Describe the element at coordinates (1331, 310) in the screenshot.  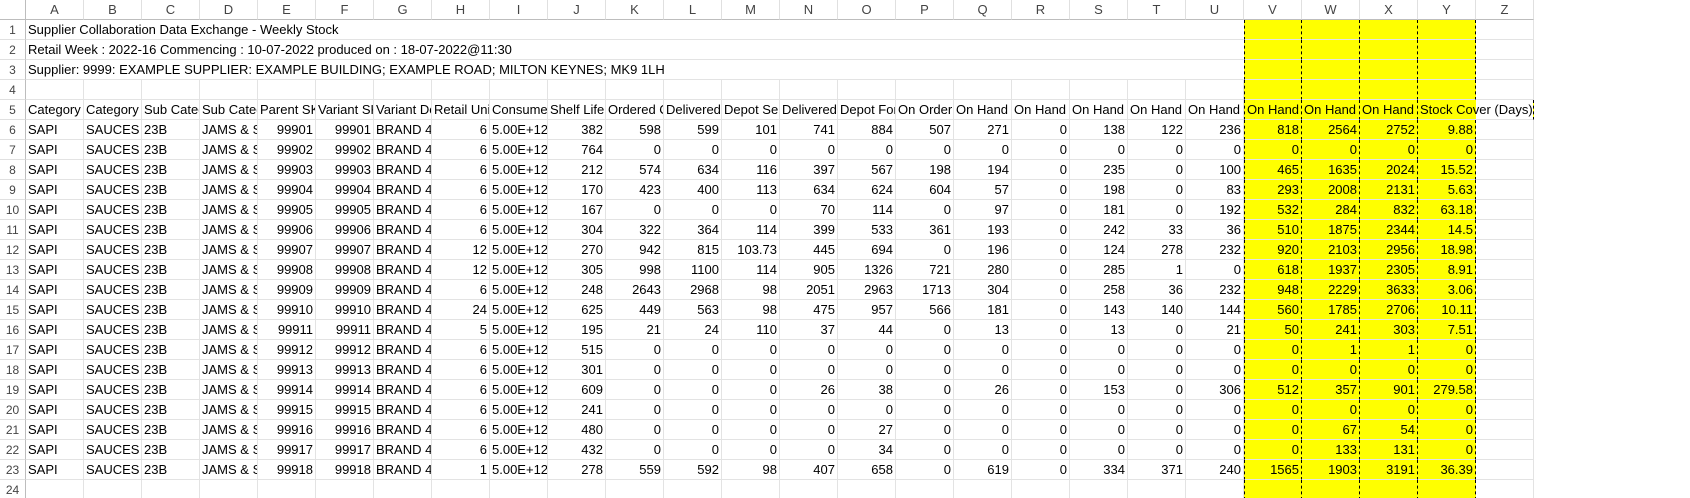
I see `table-cell: 1785` at that location.